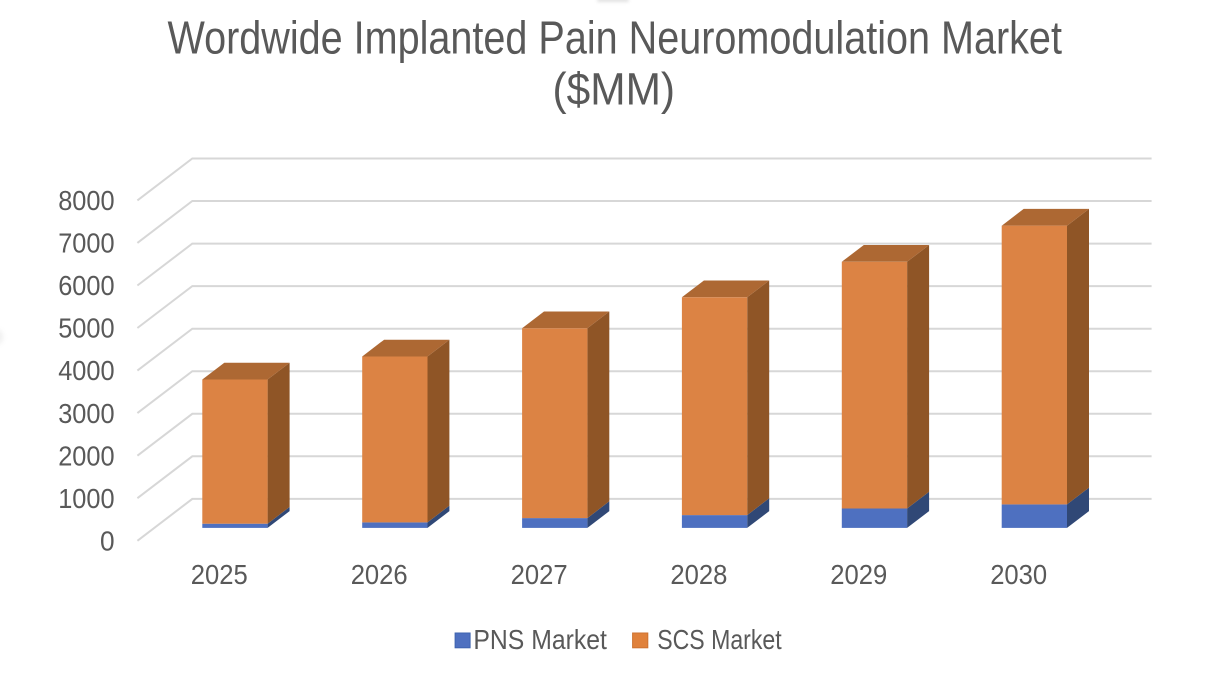 The height and width of the screenshot is (678, 1216). Describe the element at coordinates (1018, 574) in the screenshot. I see `svg-text: 2030` at that location.